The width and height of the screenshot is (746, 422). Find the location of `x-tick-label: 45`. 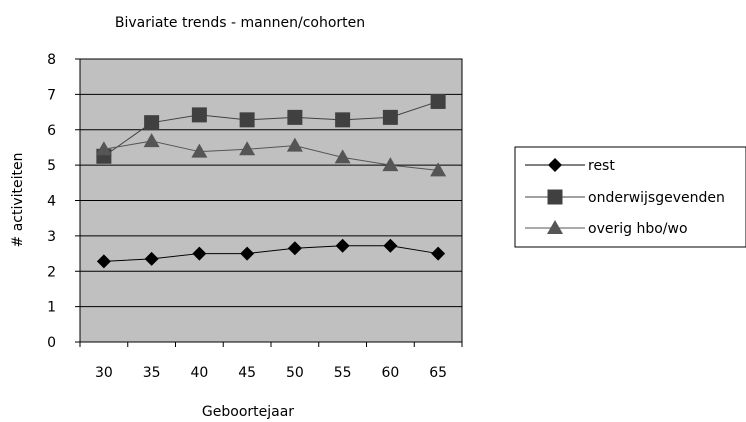

x-tick-label: 45 is located at coordinates (247, 373).